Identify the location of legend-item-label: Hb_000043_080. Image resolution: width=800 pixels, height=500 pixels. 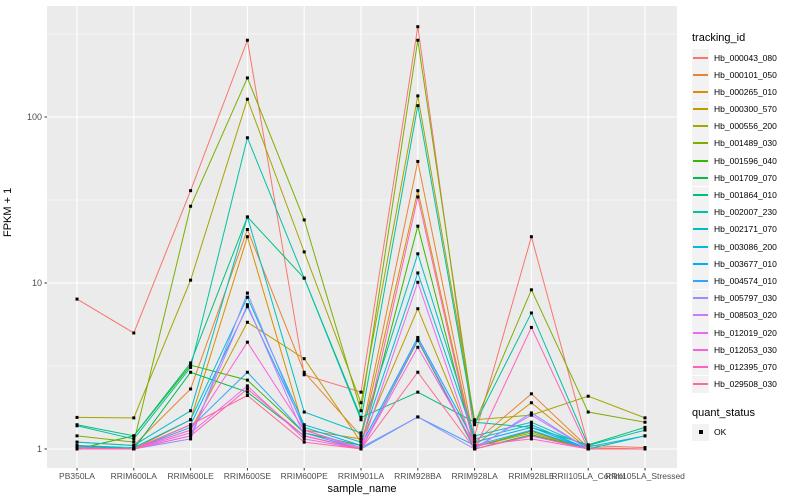
(745, 57).